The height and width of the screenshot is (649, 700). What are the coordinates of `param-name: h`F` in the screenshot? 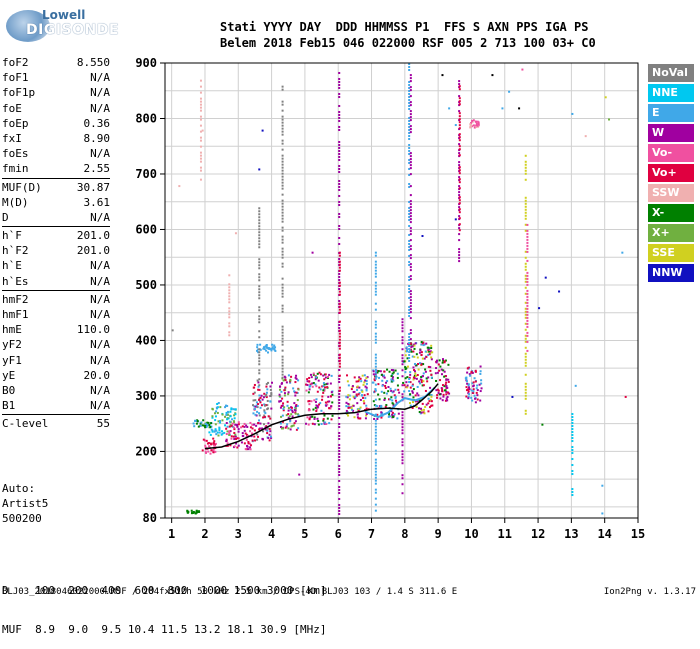 It's located at (12, 236).